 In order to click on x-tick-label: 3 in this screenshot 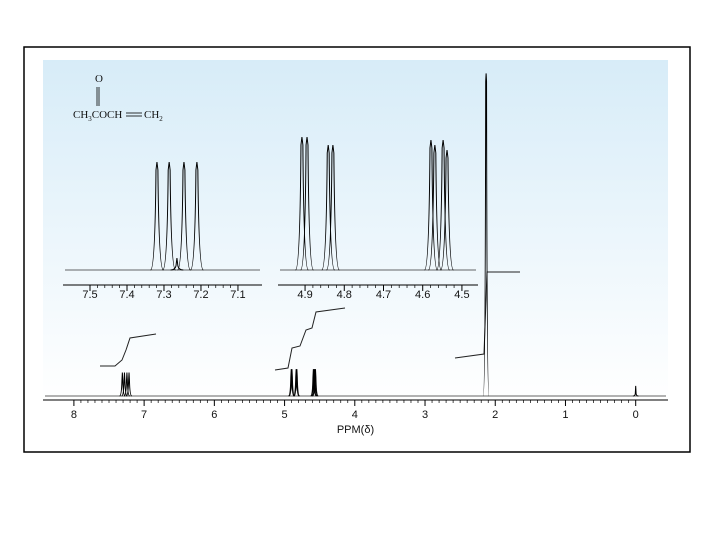, I will do `click(425, 415)`.